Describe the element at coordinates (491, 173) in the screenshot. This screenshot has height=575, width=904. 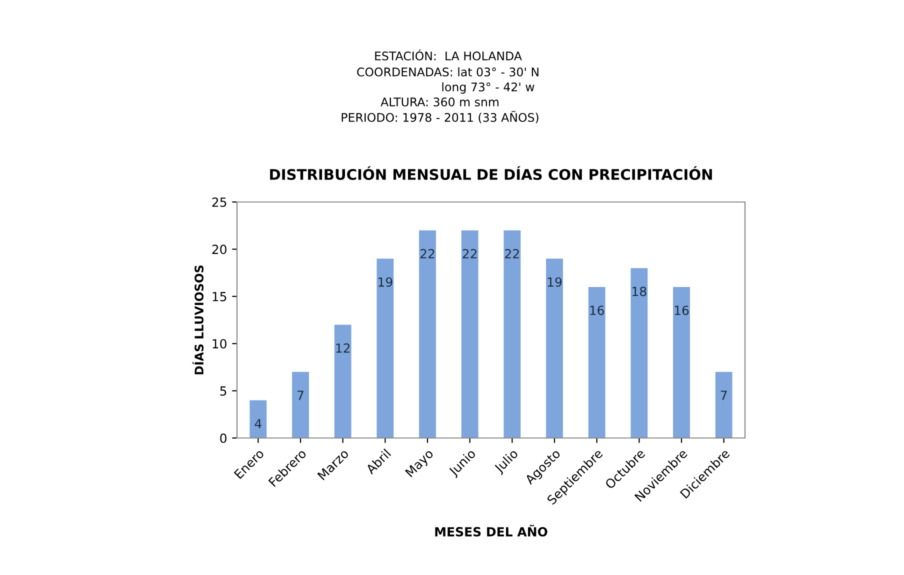
I see `chart-title: DISTRIBUCIÓN MENSUAL DE DÍAS CON PRECIPITACIÓN` at that location.